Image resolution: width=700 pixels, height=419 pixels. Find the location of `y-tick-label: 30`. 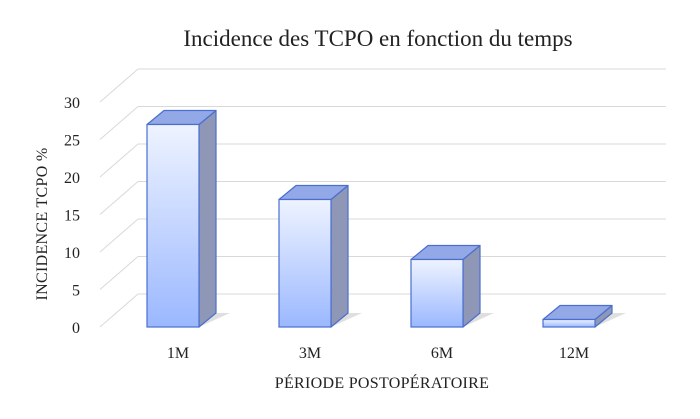

y-tick-label: 30 is located at coordinates (72, 103).